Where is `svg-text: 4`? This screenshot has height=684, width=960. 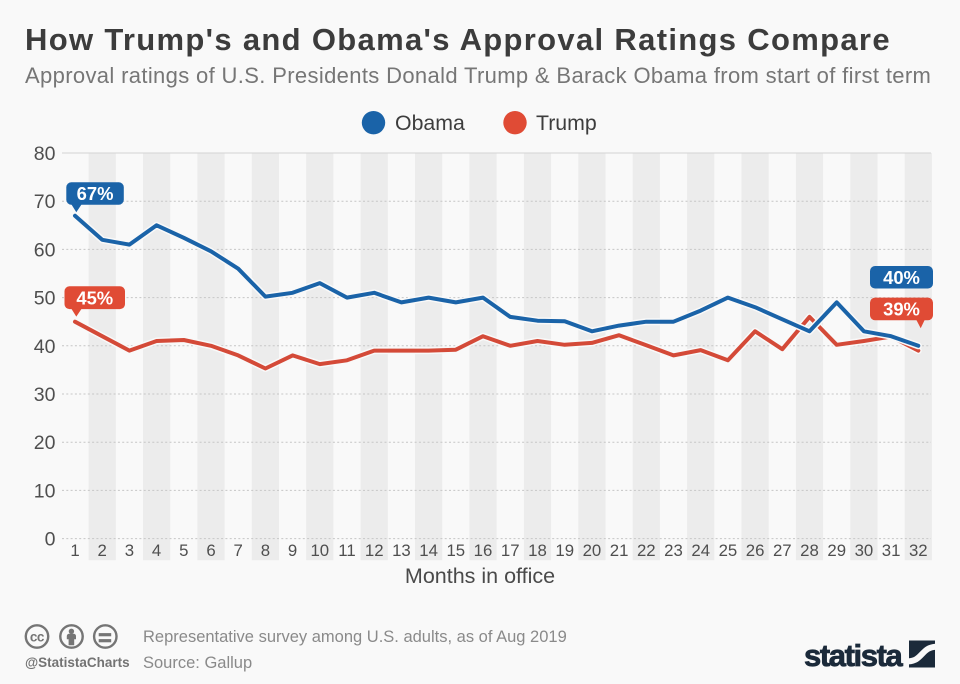 svg-text: 4 is located at coordinates (156, 550).